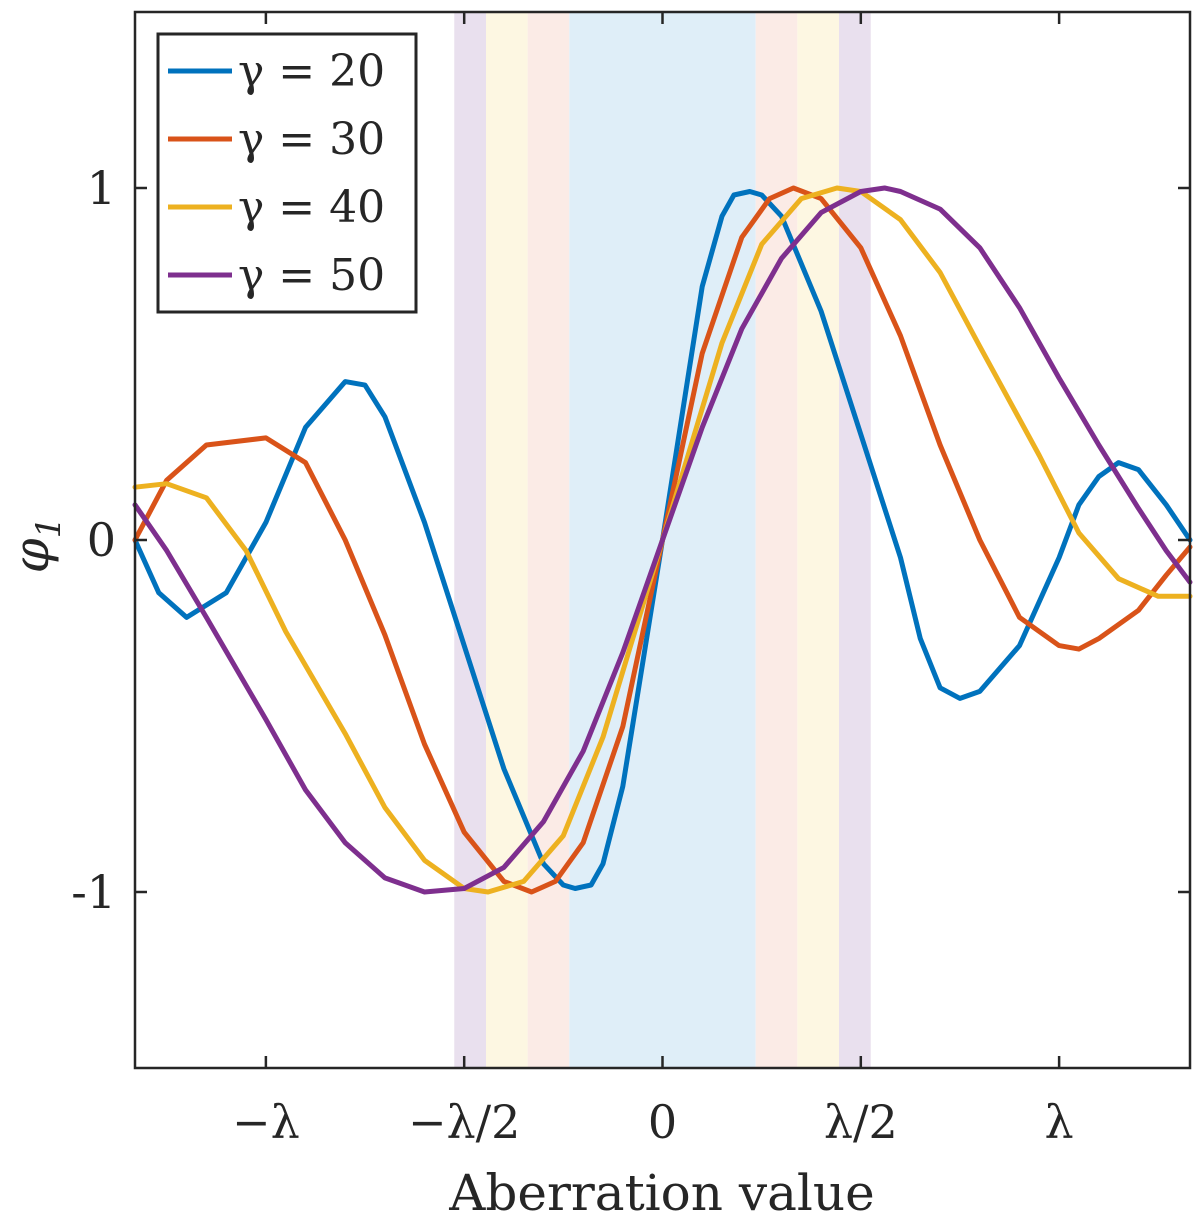 This screenshot has width=1200, height=1225. Describe the element at coordinates (266, 1122) in the screenshot. I see `x-tick-label-0: −λ` at that location.